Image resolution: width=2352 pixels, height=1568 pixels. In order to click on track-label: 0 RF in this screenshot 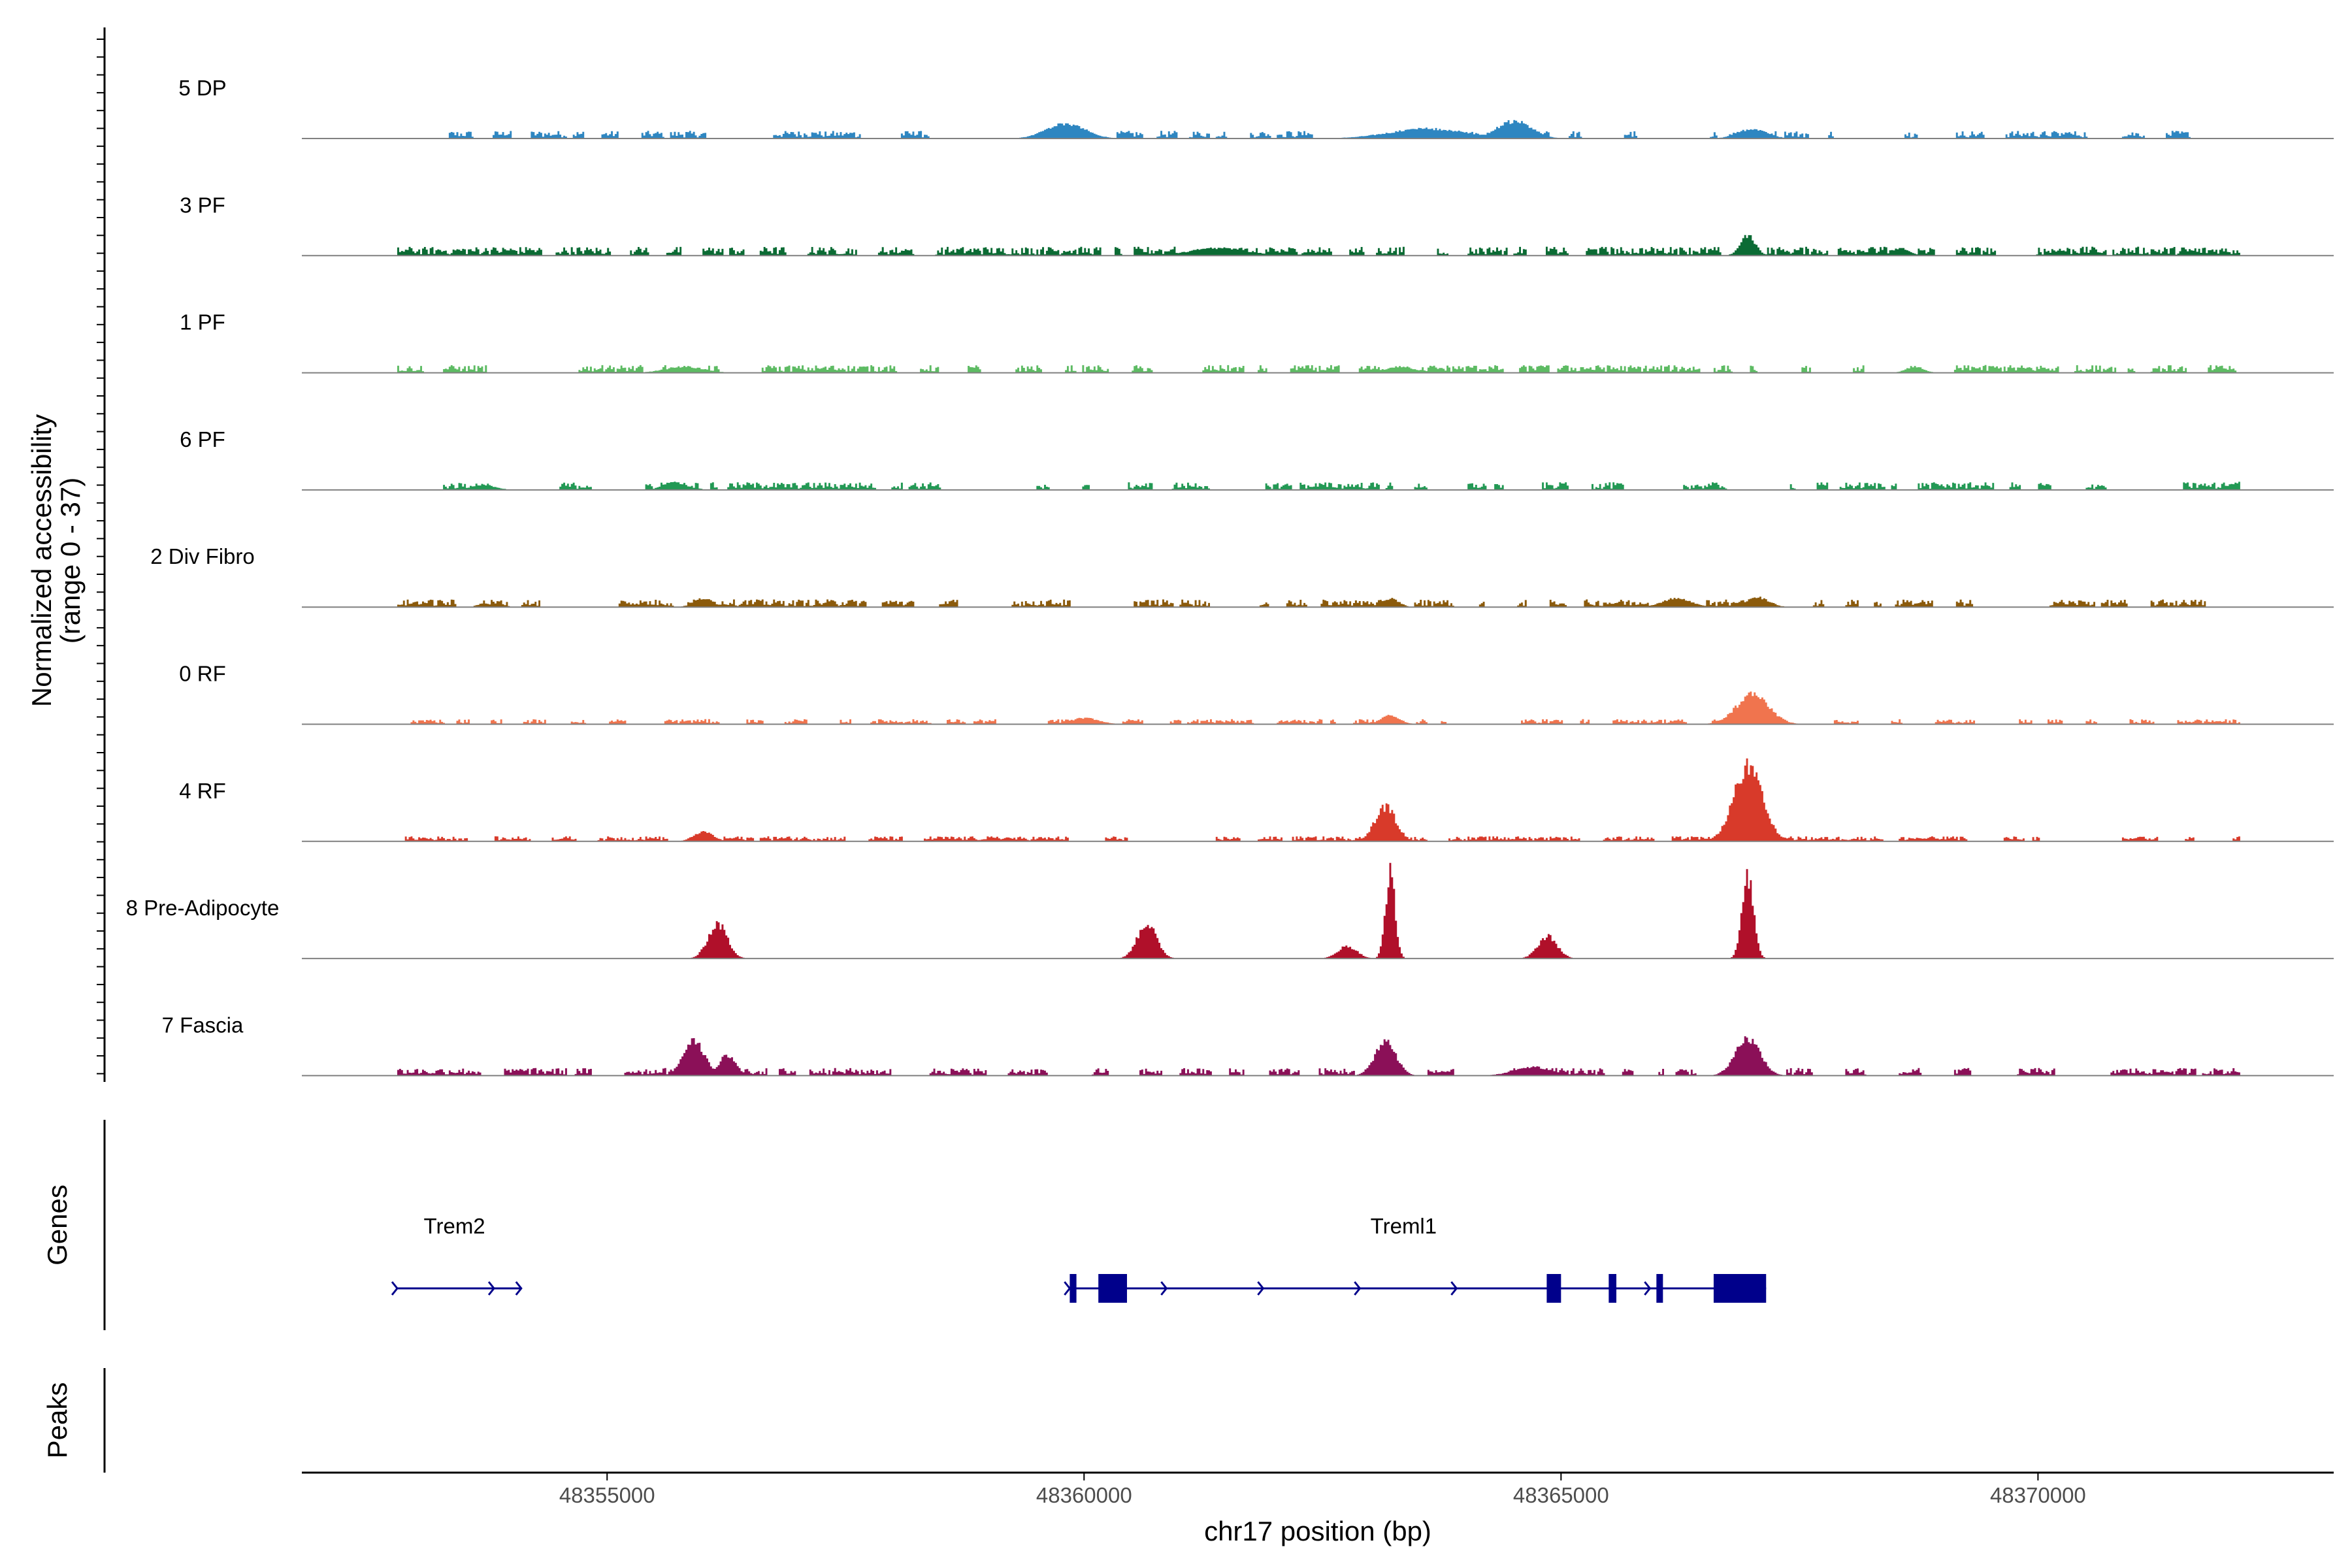, I will do `click(202, 674)`.